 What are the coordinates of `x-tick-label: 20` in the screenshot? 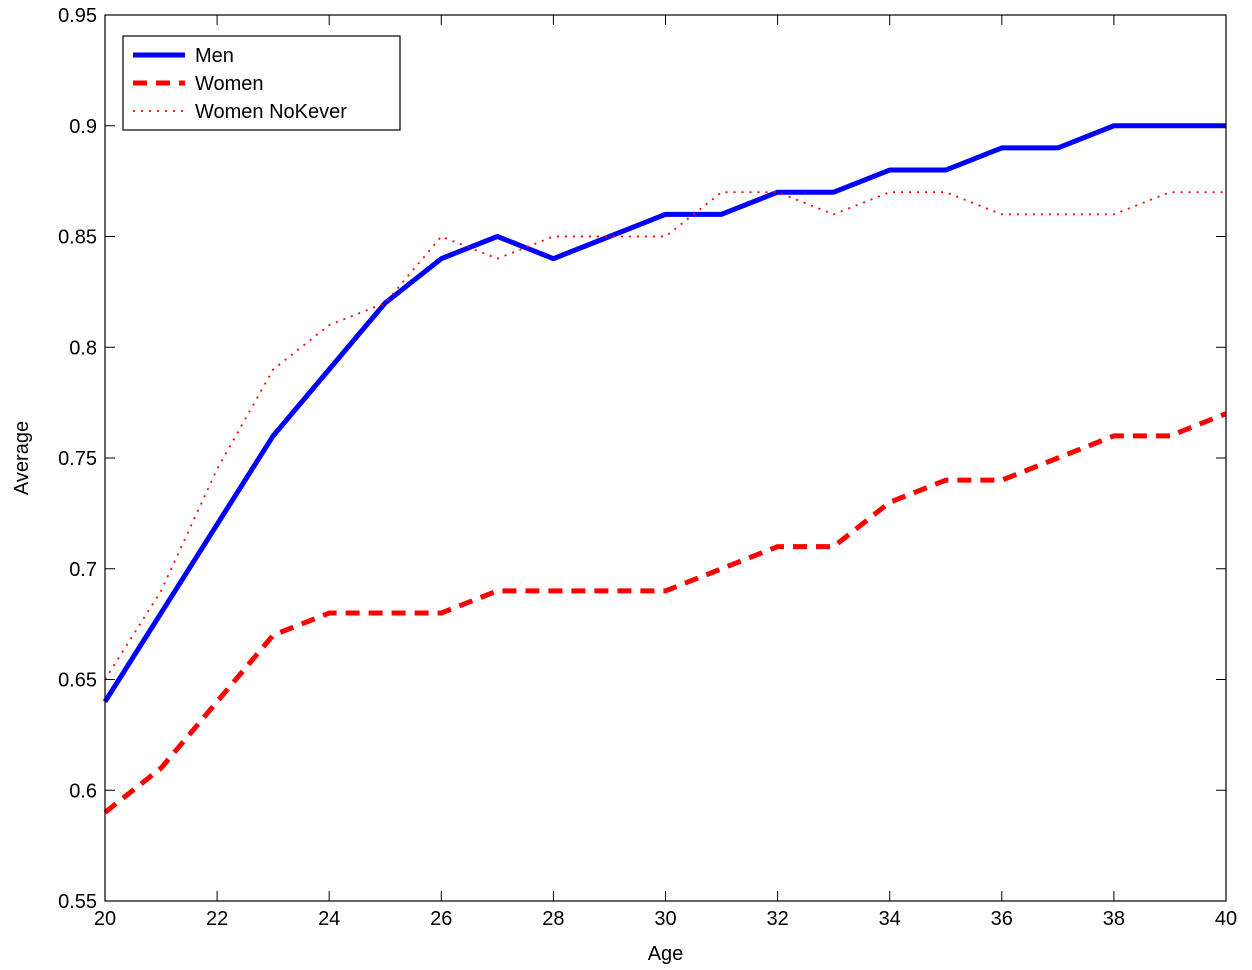 It's located at (105, 919).